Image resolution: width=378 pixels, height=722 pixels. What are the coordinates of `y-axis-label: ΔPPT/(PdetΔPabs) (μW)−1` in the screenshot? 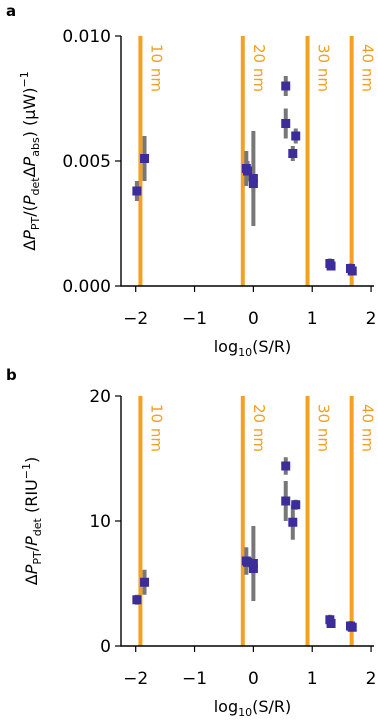 It's located at (30, 160).